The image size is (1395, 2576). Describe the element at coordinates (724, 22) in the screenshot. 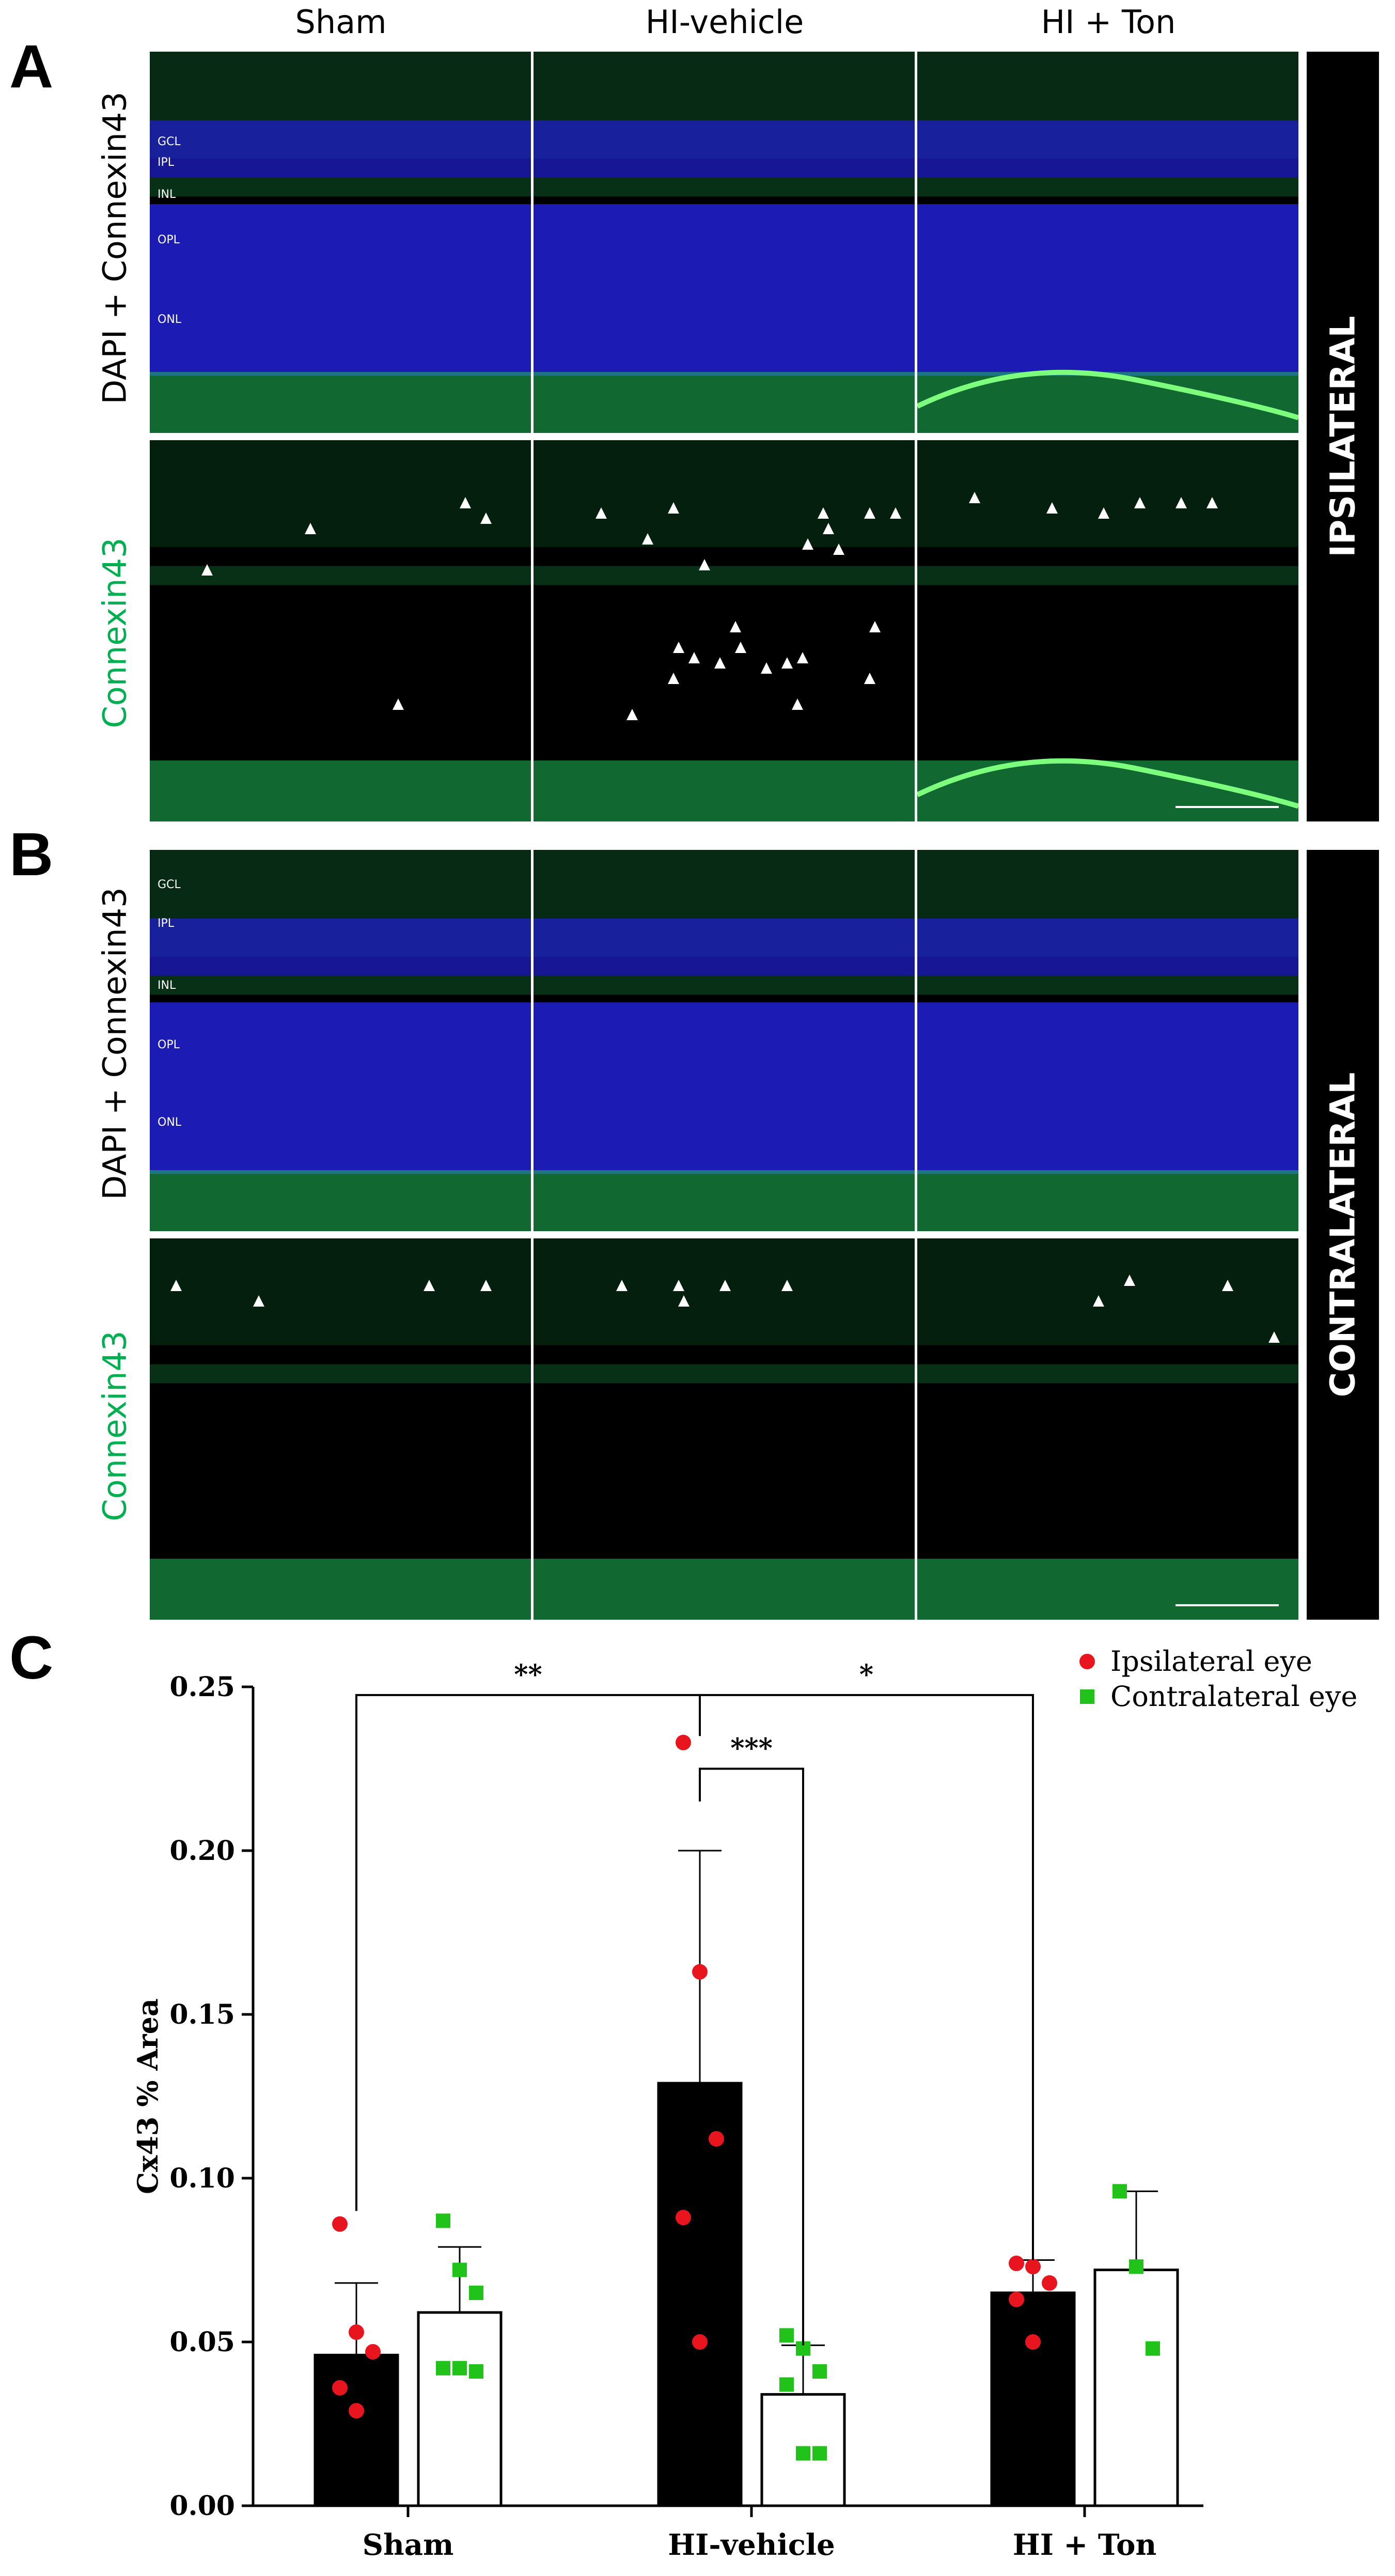

I see `column-title-hi-vehicle: HI-vehicle` at that location.